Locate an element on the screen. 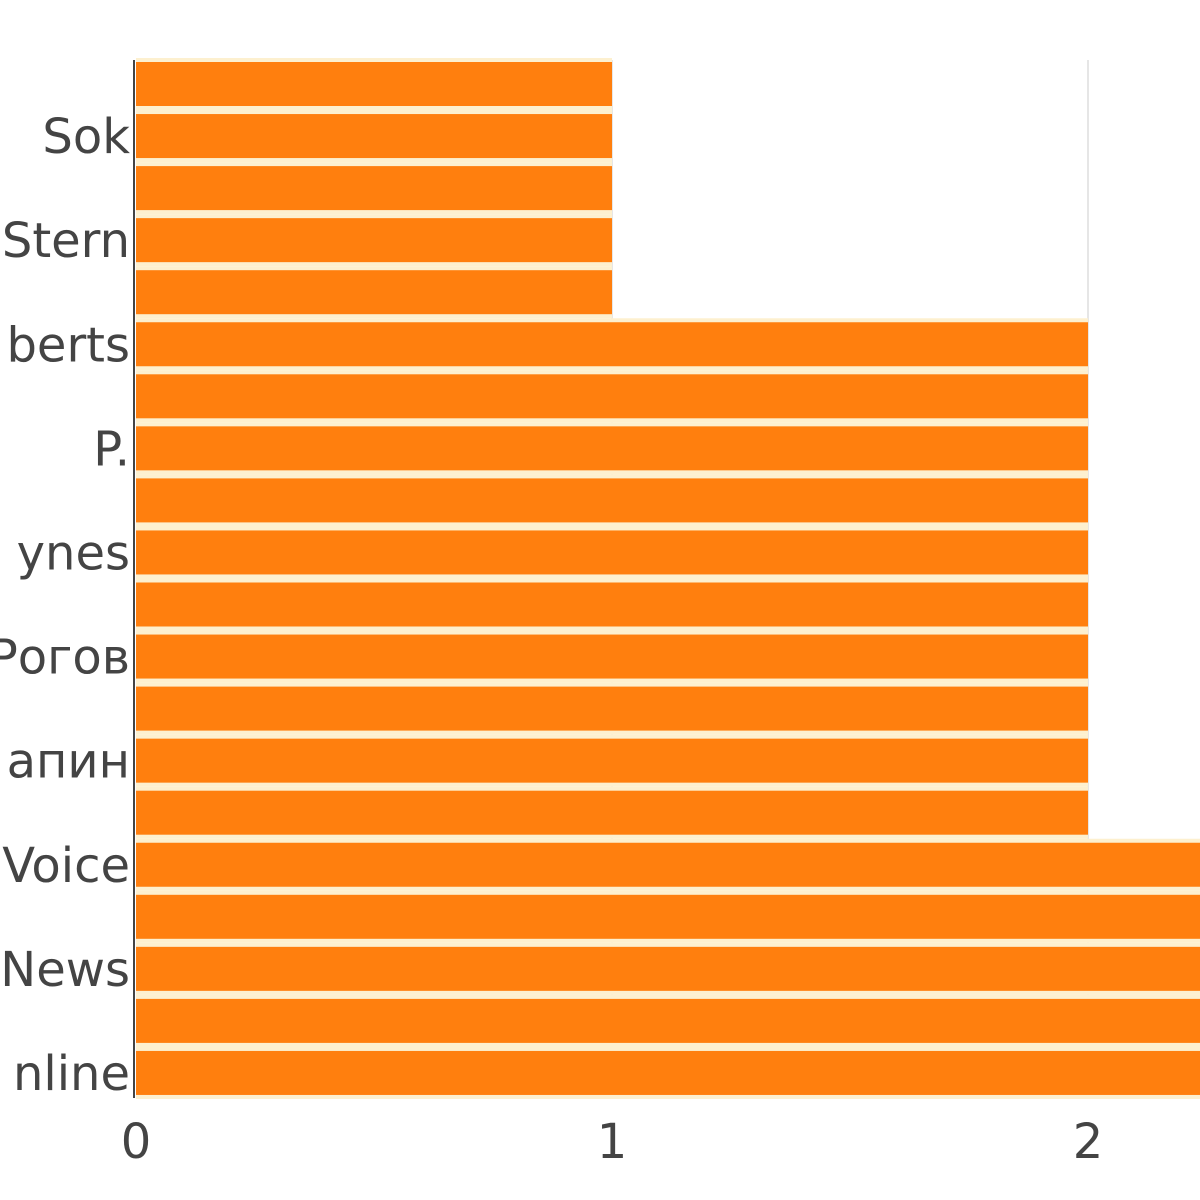 This screenshot has width=1200, height=1200. x-tick-labels: 0 1 2 is located at coordinates (612, 1142).